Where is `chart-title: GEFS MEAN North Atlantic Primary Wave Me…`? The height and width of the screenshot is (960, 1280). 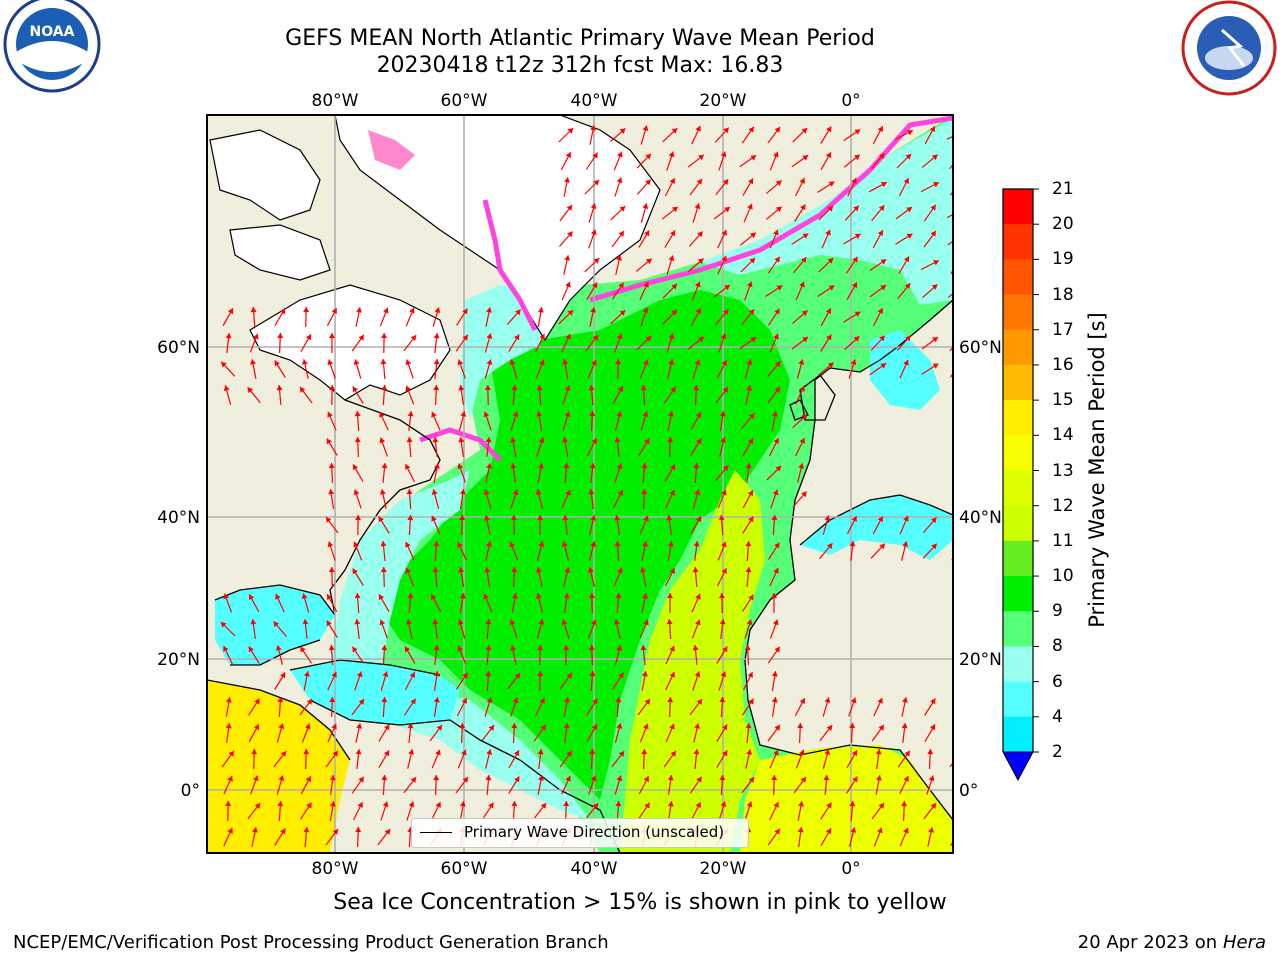
chart-title: GEFS MEAN North Atlantic Primary Wave Me… is located at coordinates (580, 38).